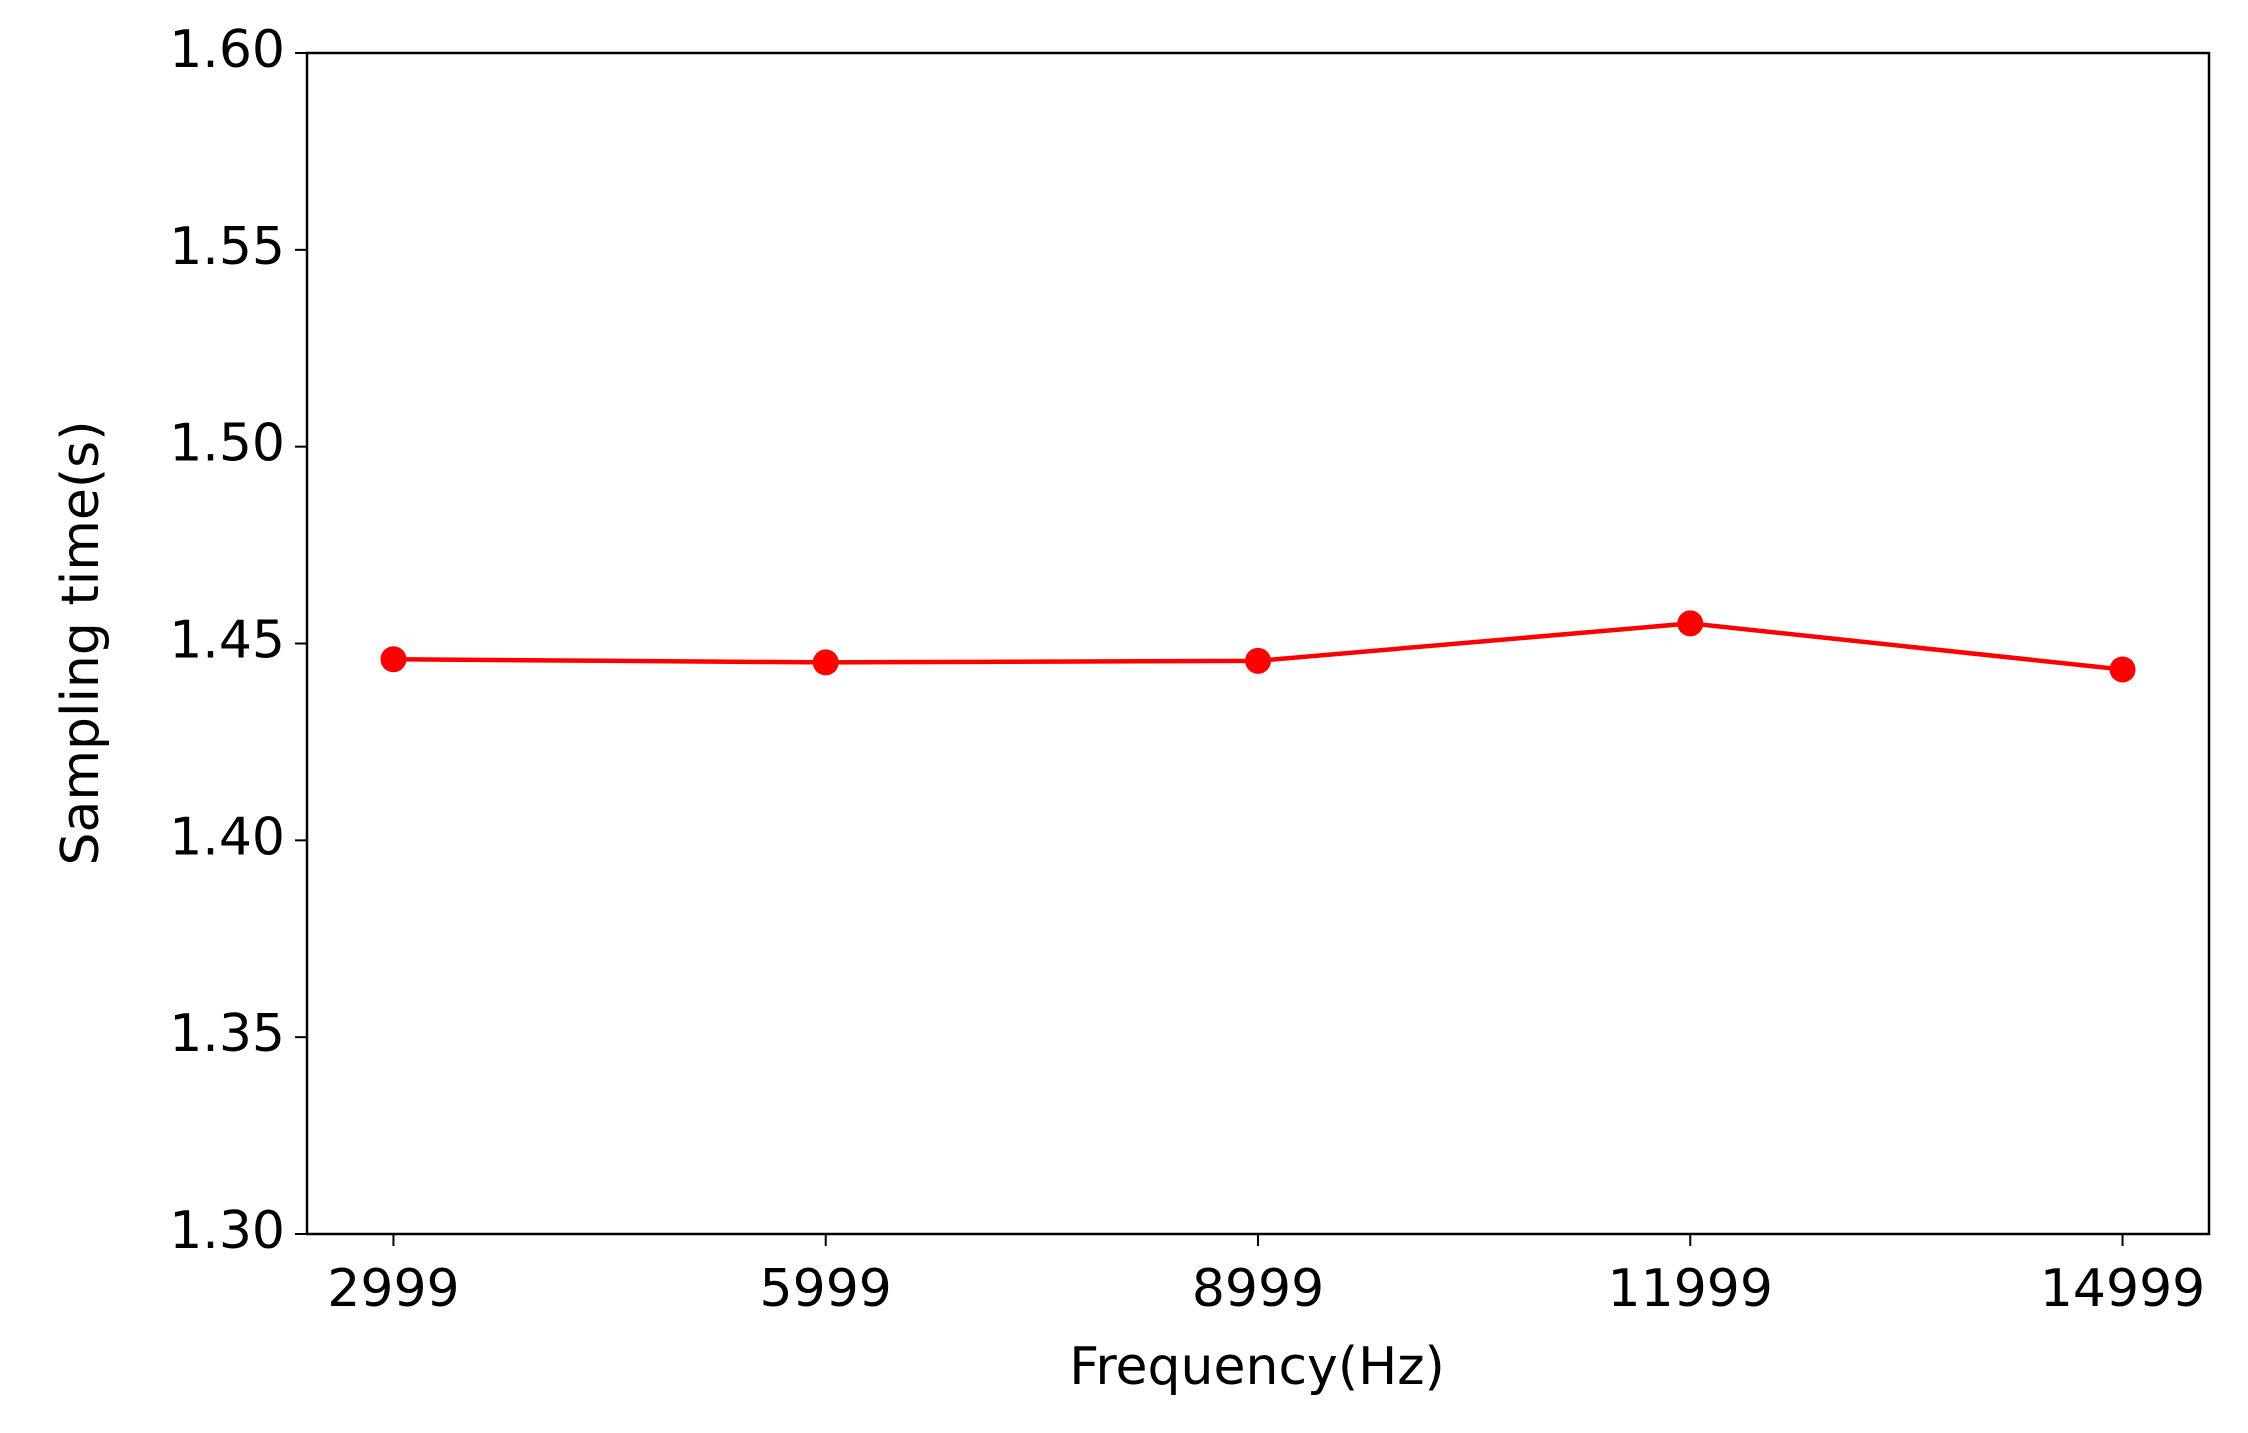 The width and height of the screenshot is (2248, 1433). What do you see at coordinates (1257, 1367) in the screenshot?
I see `x-axis-label: Frequency(Hz)` at bounding box center [1257, 1367].